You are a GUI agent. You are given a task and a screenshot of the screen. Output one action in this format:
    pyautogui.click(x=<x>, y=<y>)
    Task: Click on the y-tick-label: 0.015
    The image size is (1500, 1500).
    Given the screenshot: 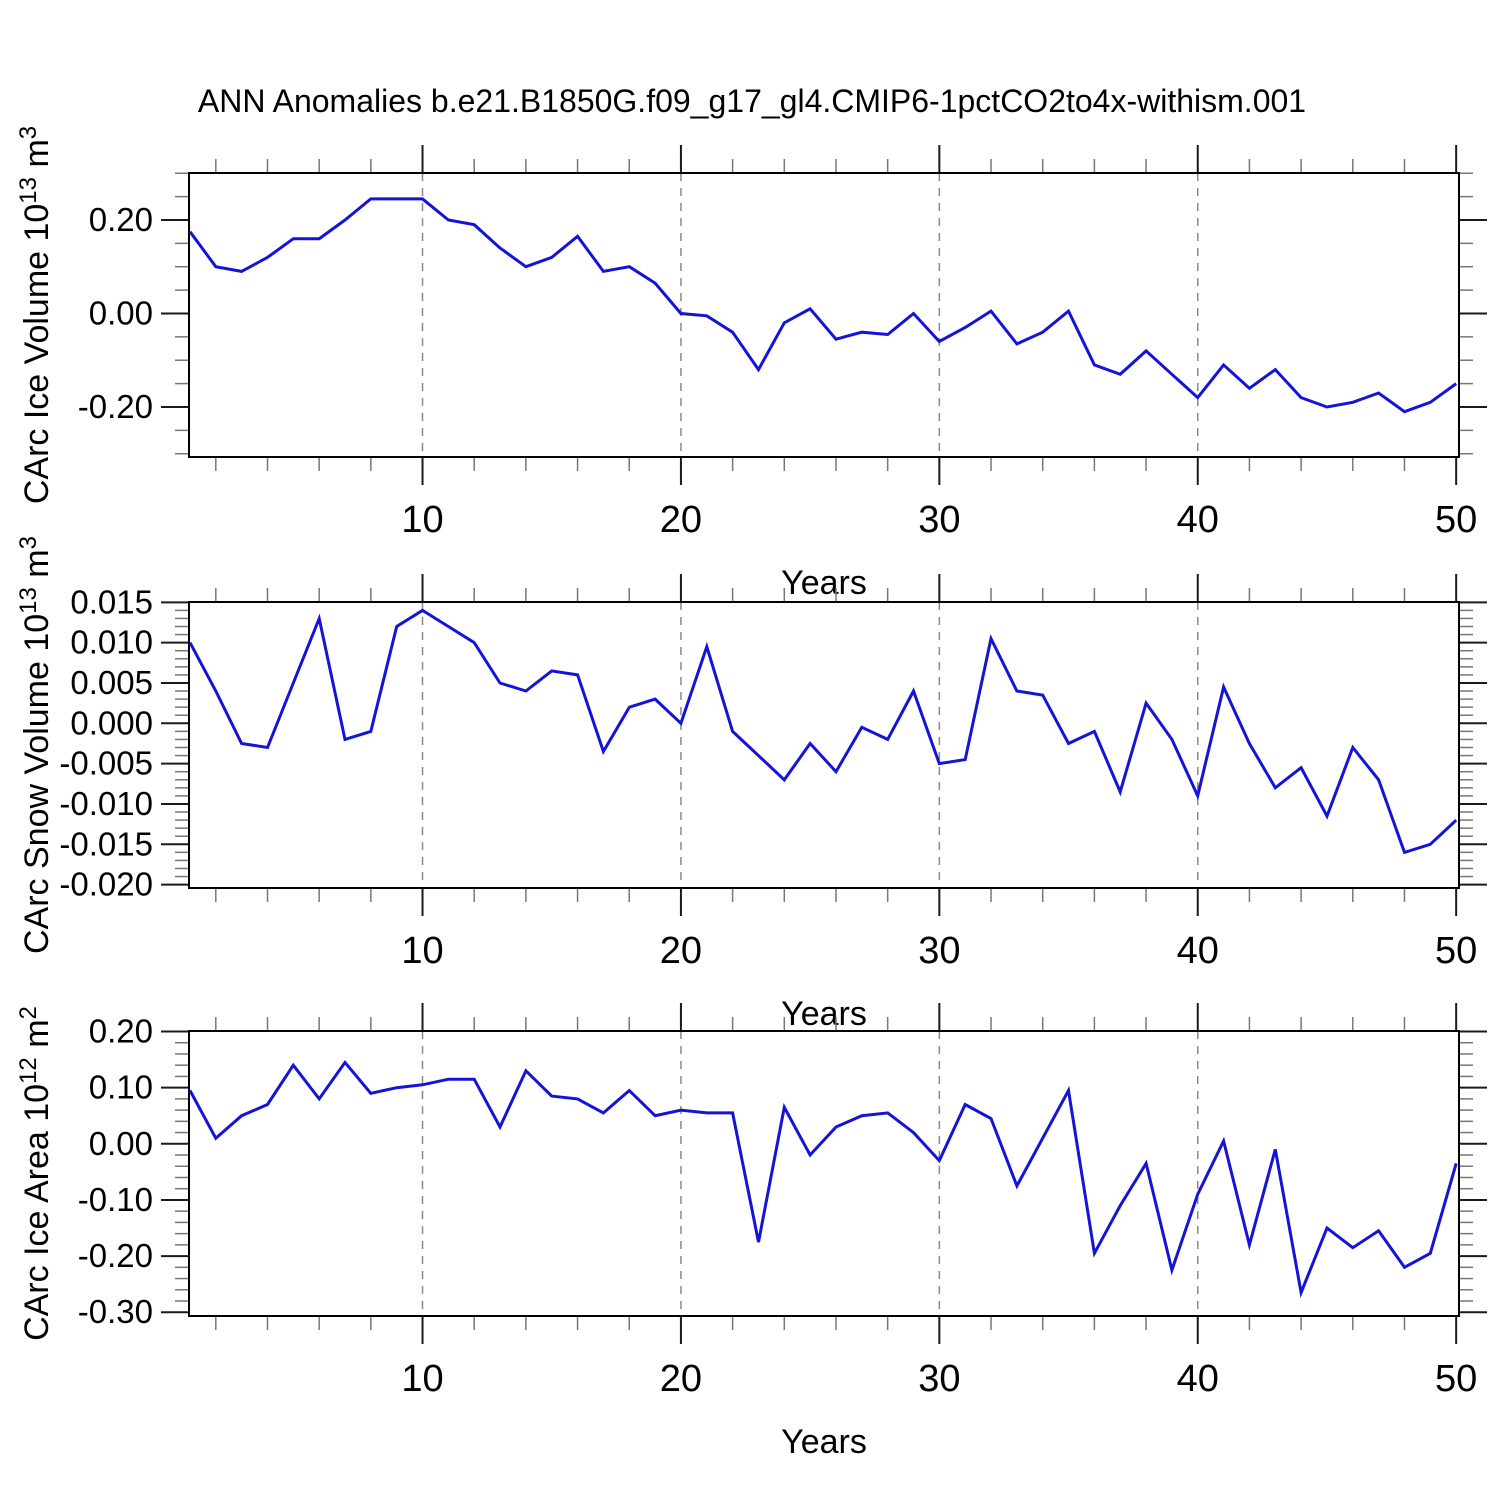 What is the action you would take?
    pyautogui.click(x=111, y=601)
    